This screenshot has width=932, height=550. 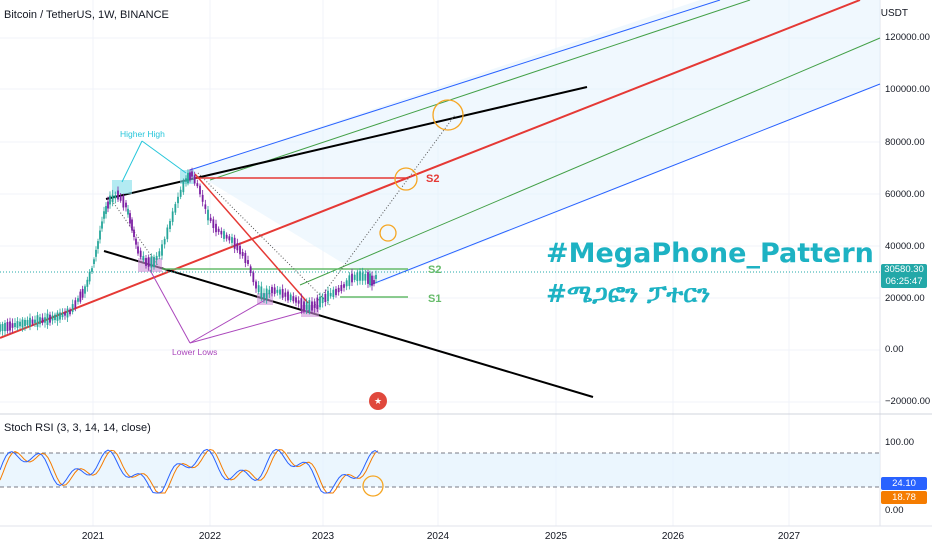 I want to click on rsi-title: Stoch RSI (3, 3, 14, 14, close), so click(x=77, y=428).